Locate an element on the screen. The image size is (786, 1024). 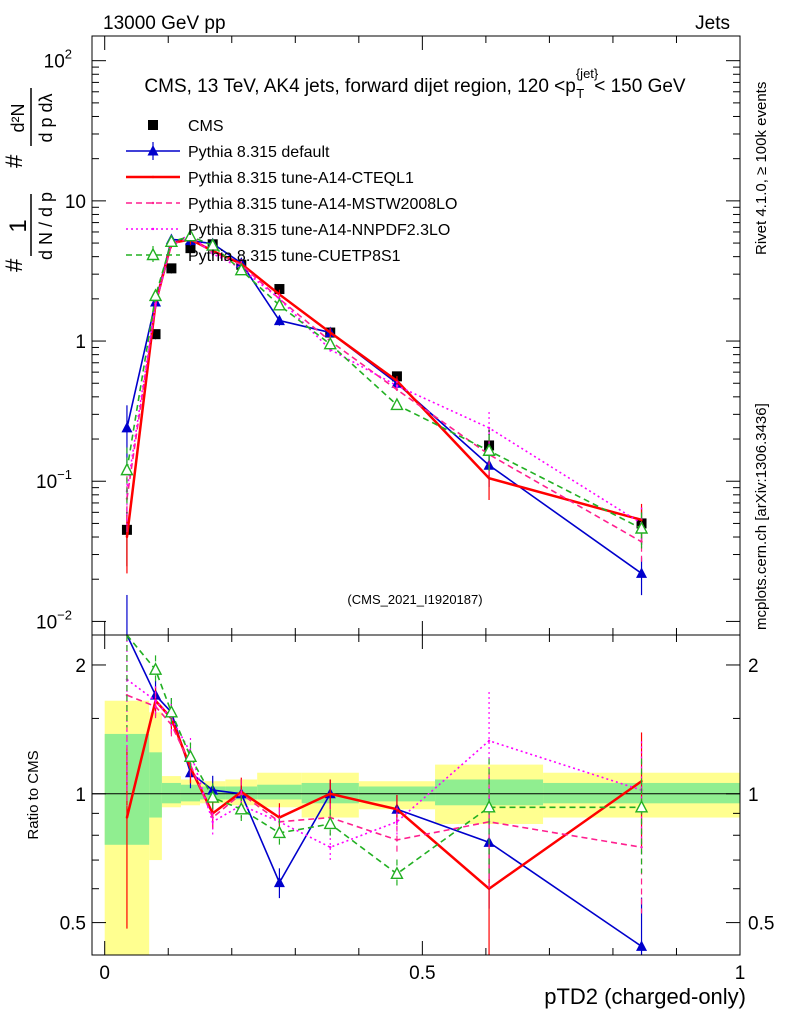
main-ytick-label: 10⁻¹ is located at coordinates (54, 480).